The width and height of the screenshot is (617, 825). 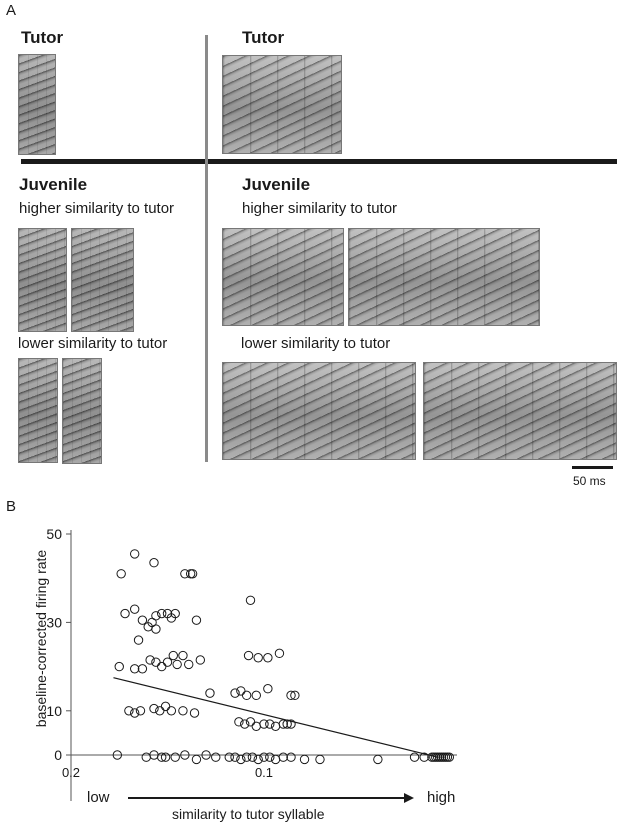 What do you see at coordinates (409, 798) in the screenshot?
I see `similarity-arrowhead` at bounding box center [409, 798].